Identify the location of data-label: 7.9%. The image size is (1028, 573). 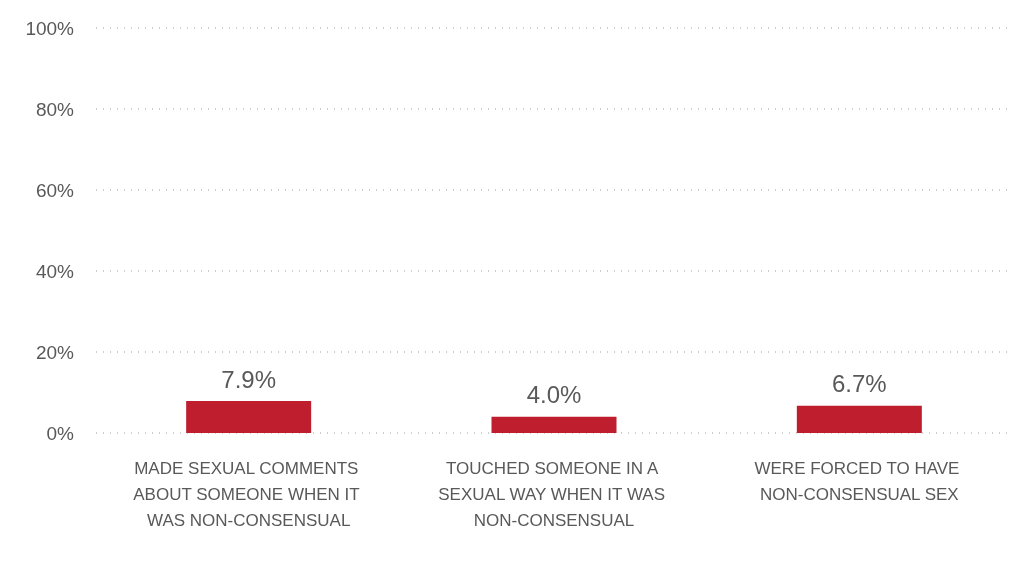
(249, 379).